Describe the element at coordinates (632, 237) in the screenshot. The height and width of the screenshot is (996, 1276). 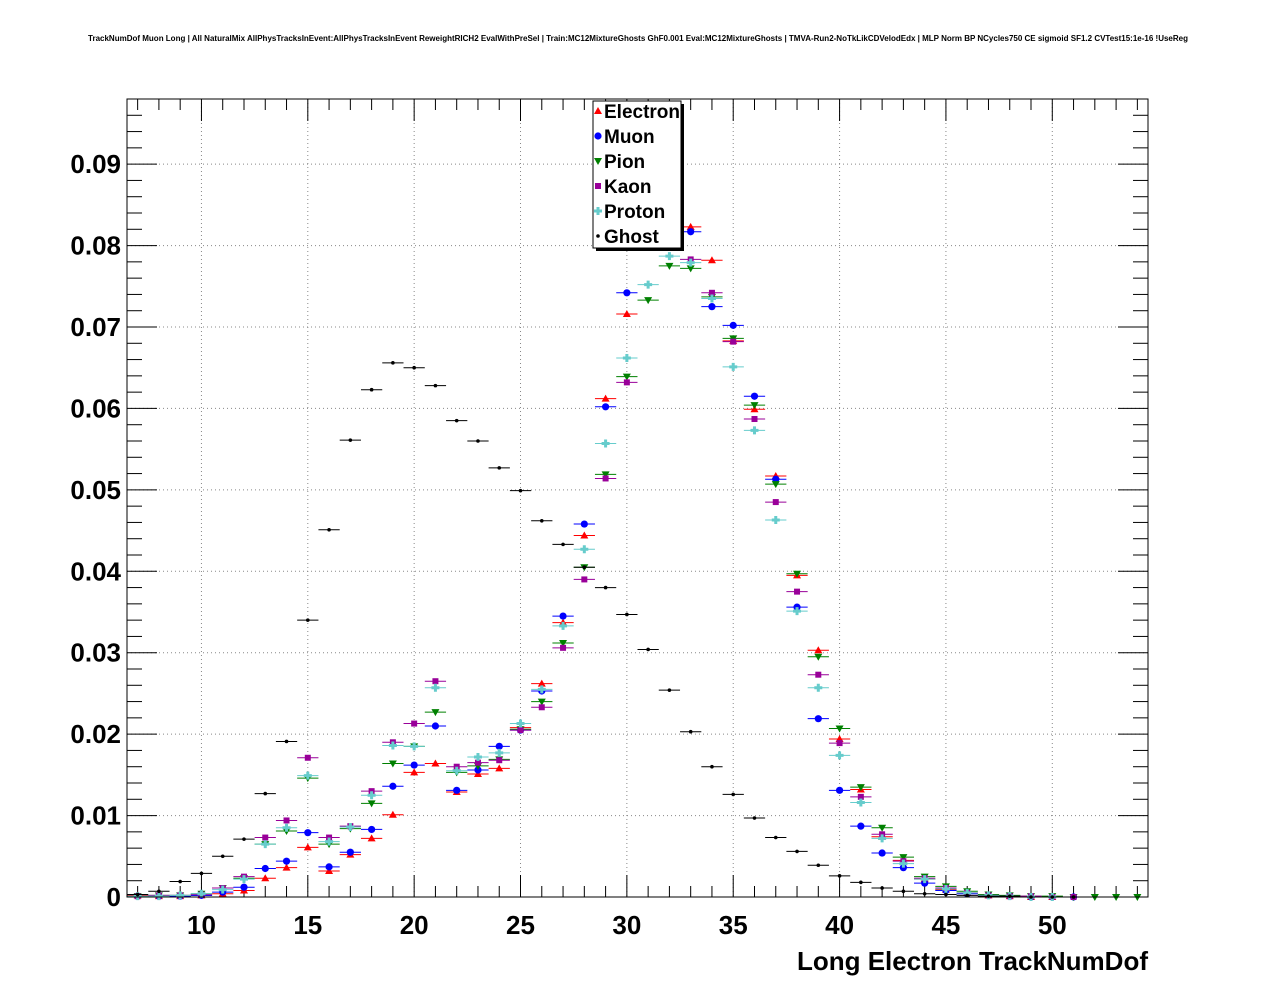
I see `legend-label-ghost: Ghost` at that location.